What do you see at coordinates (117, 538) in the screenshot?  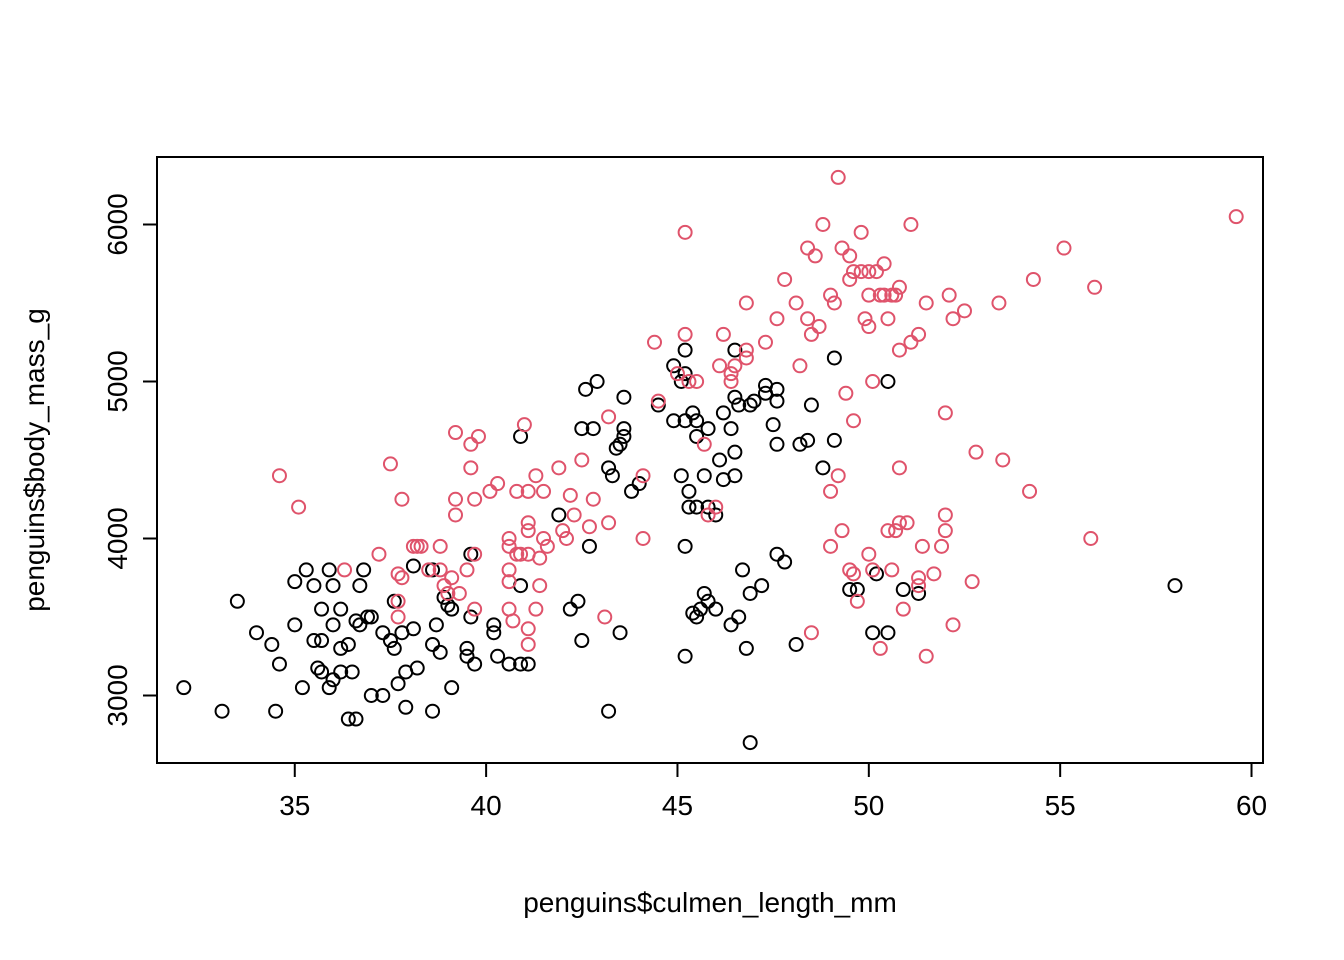 I see `y-tick-label: 4000` at bounding box center [117, 538].